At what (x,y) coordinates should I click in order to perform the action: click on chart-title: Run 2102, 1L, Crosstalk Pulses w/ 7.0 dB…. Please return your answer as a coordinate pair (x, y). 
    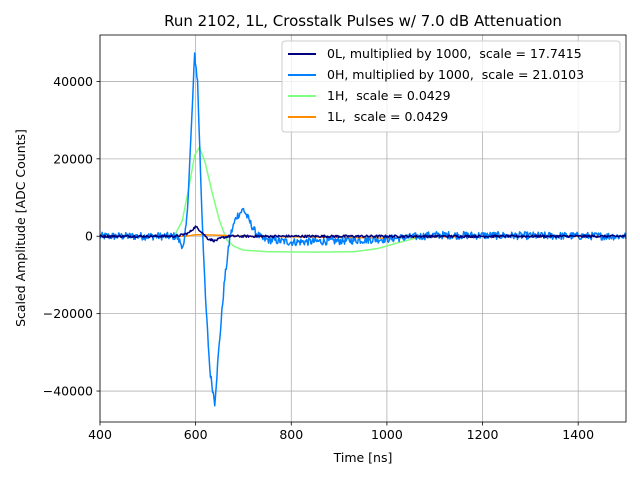
    Looking at the image, I should click on (363, 21).